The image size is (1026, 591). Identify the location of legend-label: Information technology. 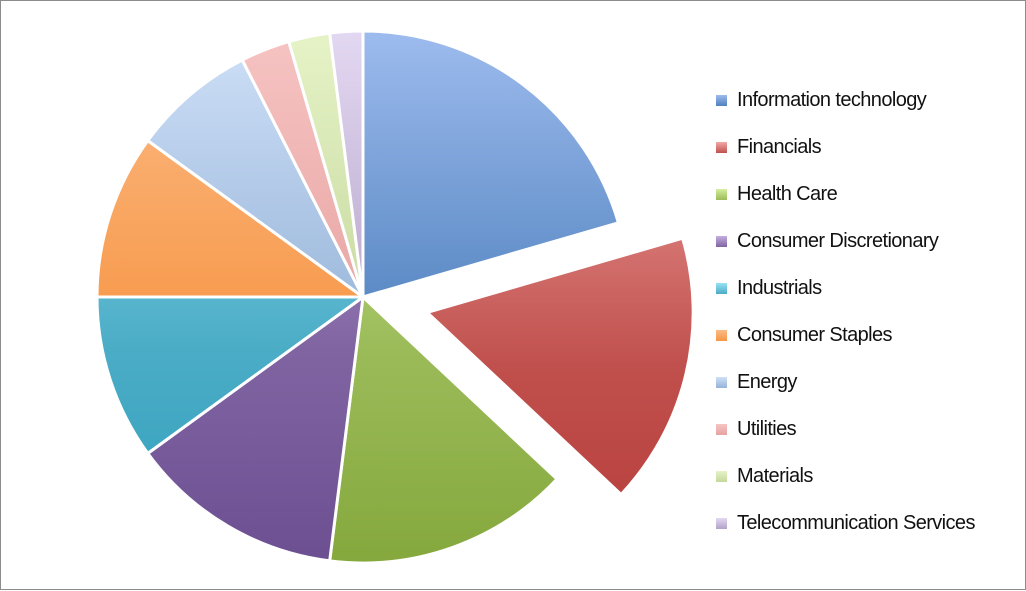
(832, 100).